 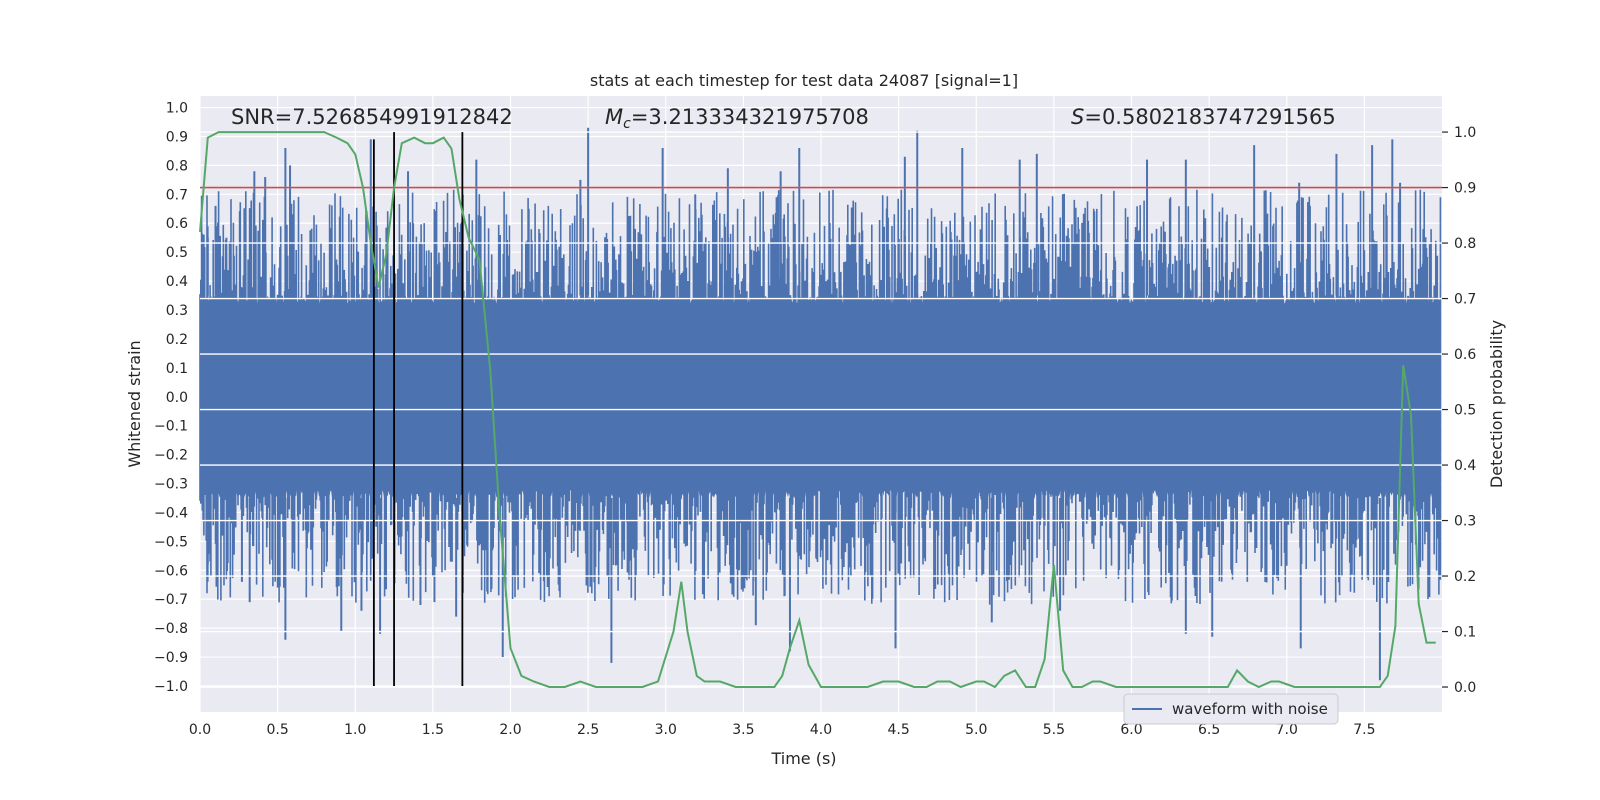 What do you see at coordinates (976, 730) in the screenshot?
I see `x-tick-label: 5.0` at bounding box center [976, 730].